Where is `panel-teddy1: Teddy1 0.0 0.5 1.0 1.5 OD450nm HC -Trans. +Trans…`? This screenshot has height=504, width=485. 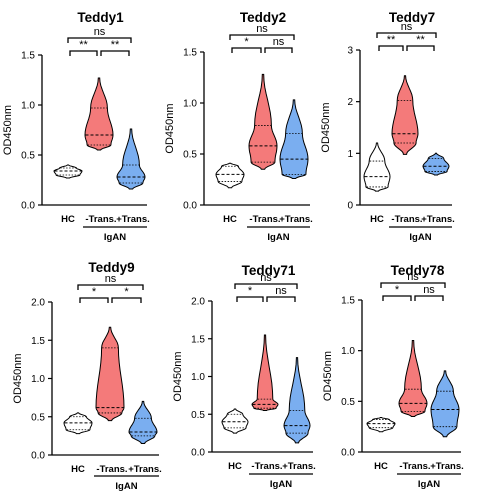 panel-teddy1: Teddy1 0.0 0.5 1.0 1.5 OD450nm HC -Trans. +Trans… is located at coordinates (76, 126).